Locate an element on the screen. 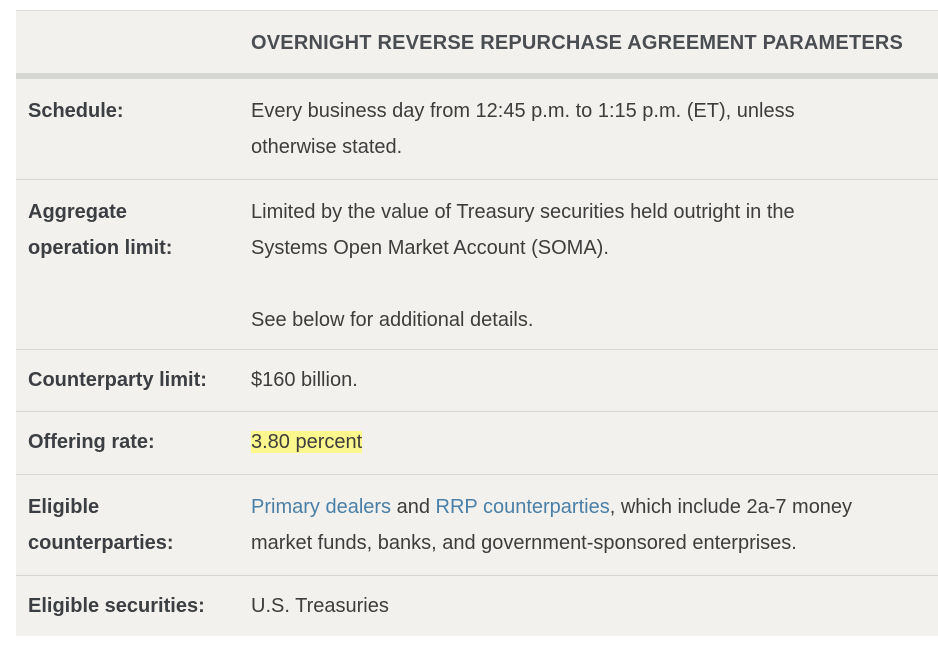 The image size is (938, 650). offering-rate-label: Offering rate: is located at coordinates (91, 442).